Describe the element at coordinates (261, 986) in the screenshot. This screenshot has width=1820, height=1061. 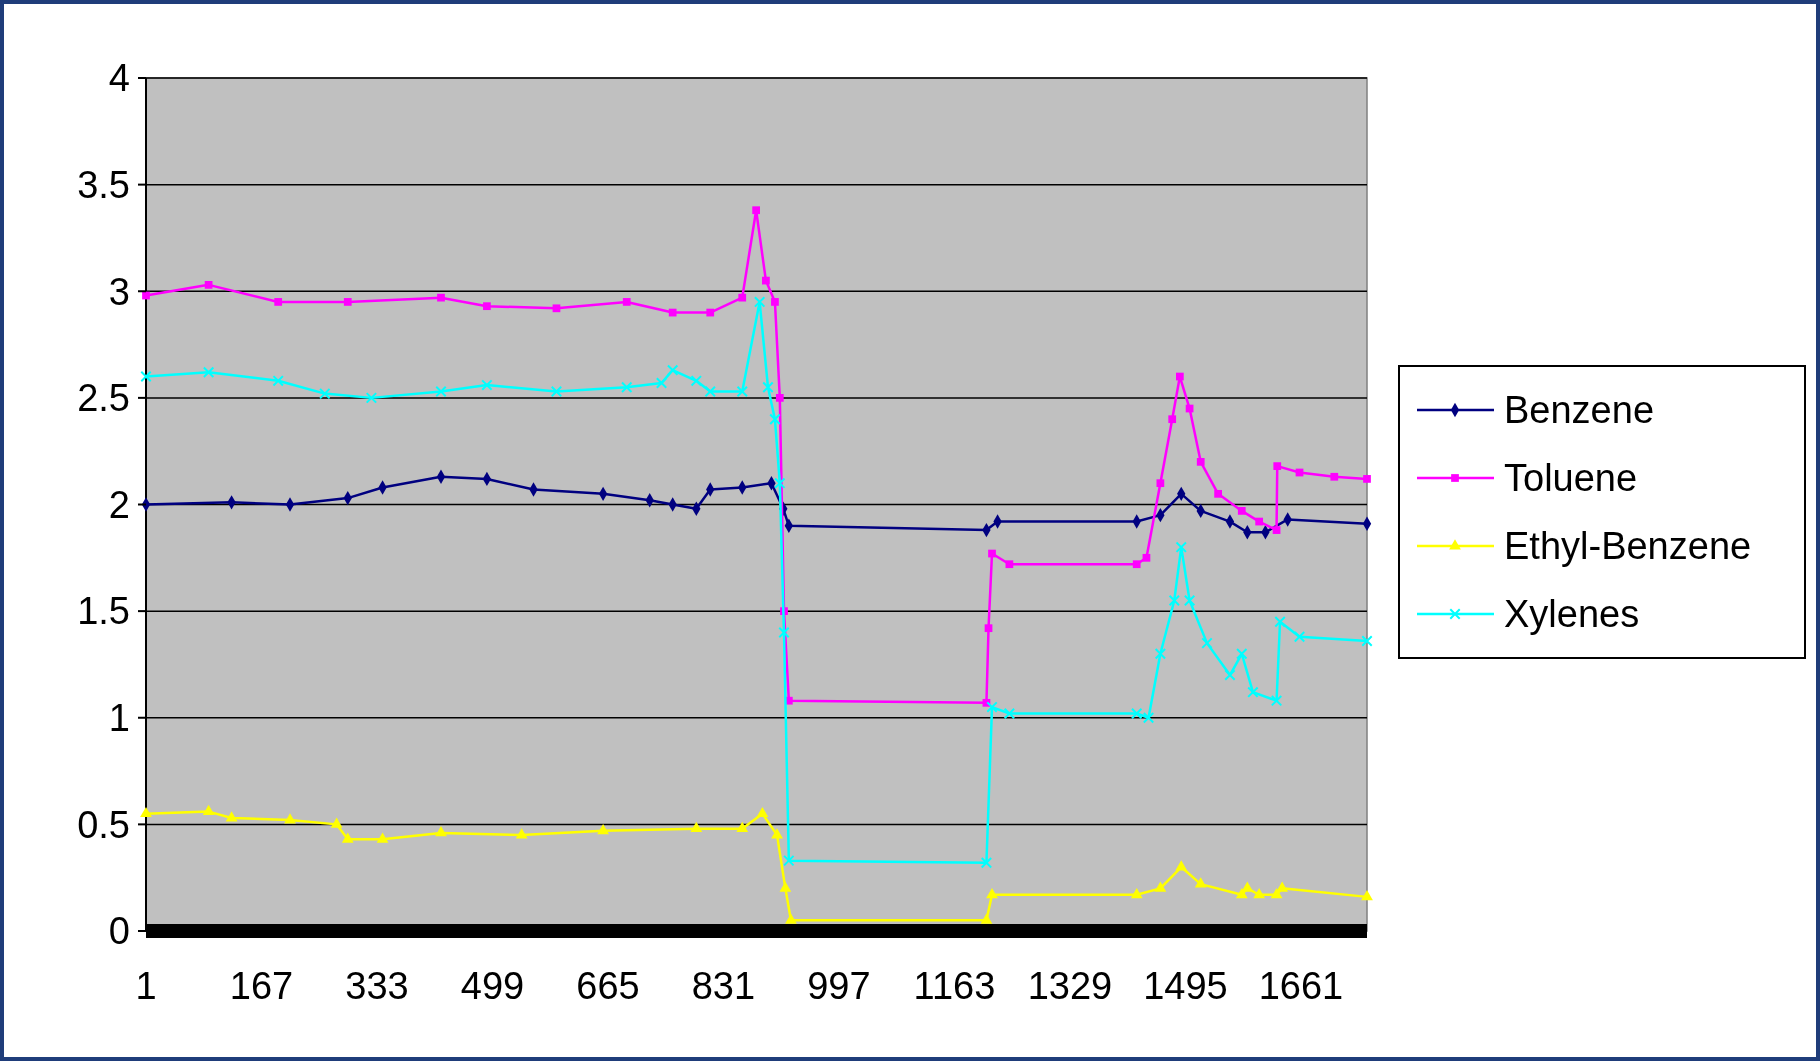
I see `x-tick-label: 167` at that location.